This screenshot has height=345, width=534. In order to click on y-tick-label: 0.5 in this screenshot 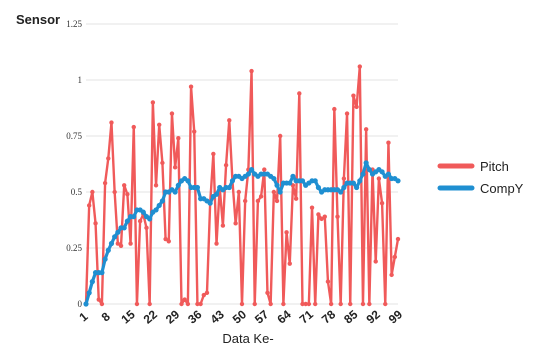, I will do `click(77, 192)`.